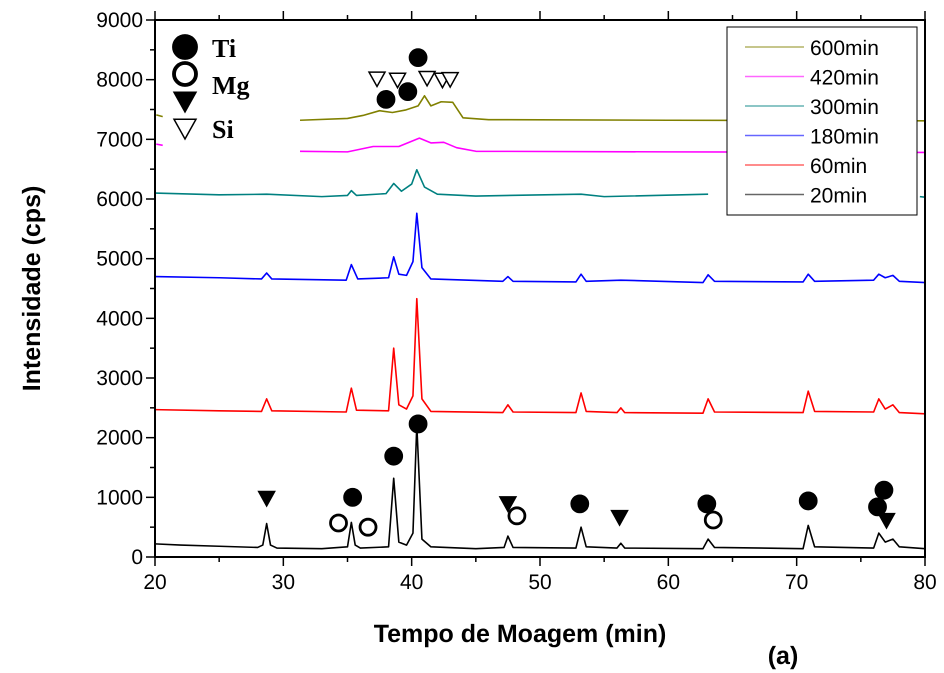 The width and height of the screenshot is (944, 673). Describe the element at coordinates (231, 85) in the screenshot. I see `legend-label: Mg` at that location.